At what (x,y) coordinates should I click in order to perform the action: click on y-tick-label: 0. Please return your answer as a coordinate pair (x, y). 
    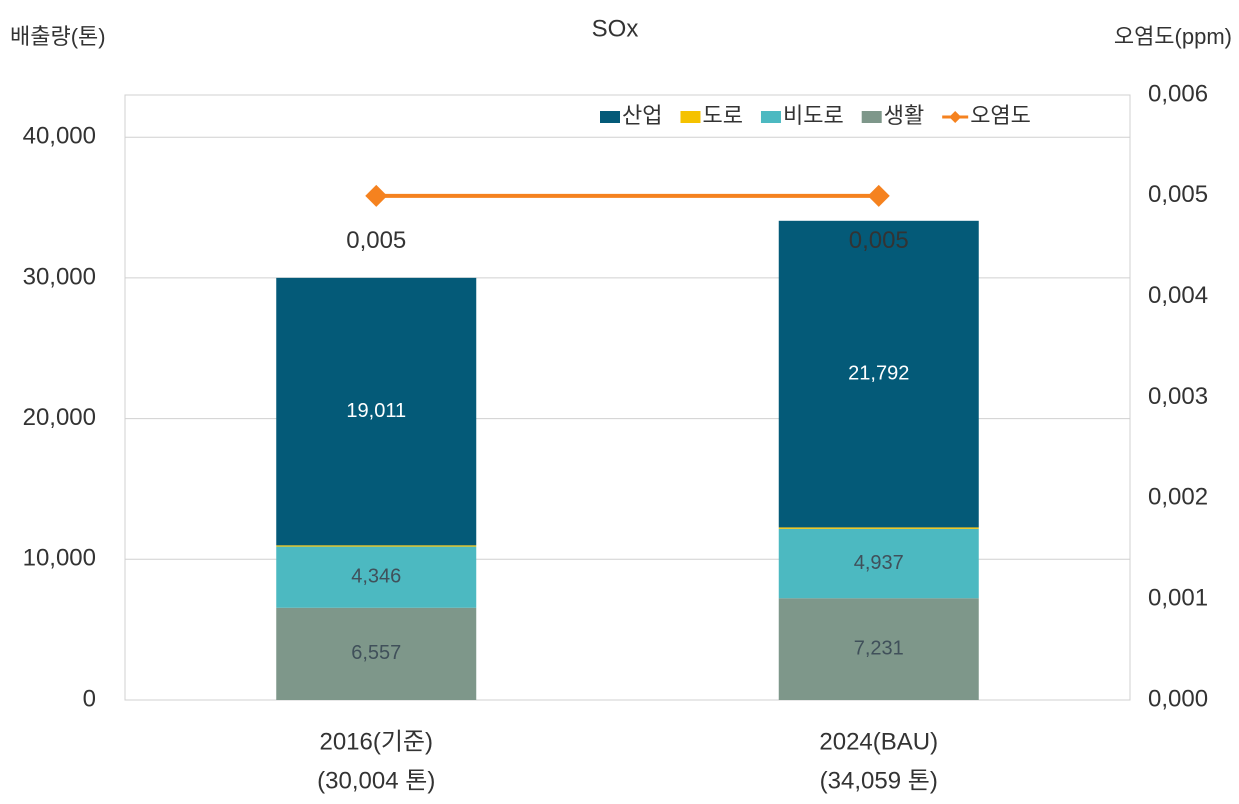
    Looking at the image, I should click on (89, 698).